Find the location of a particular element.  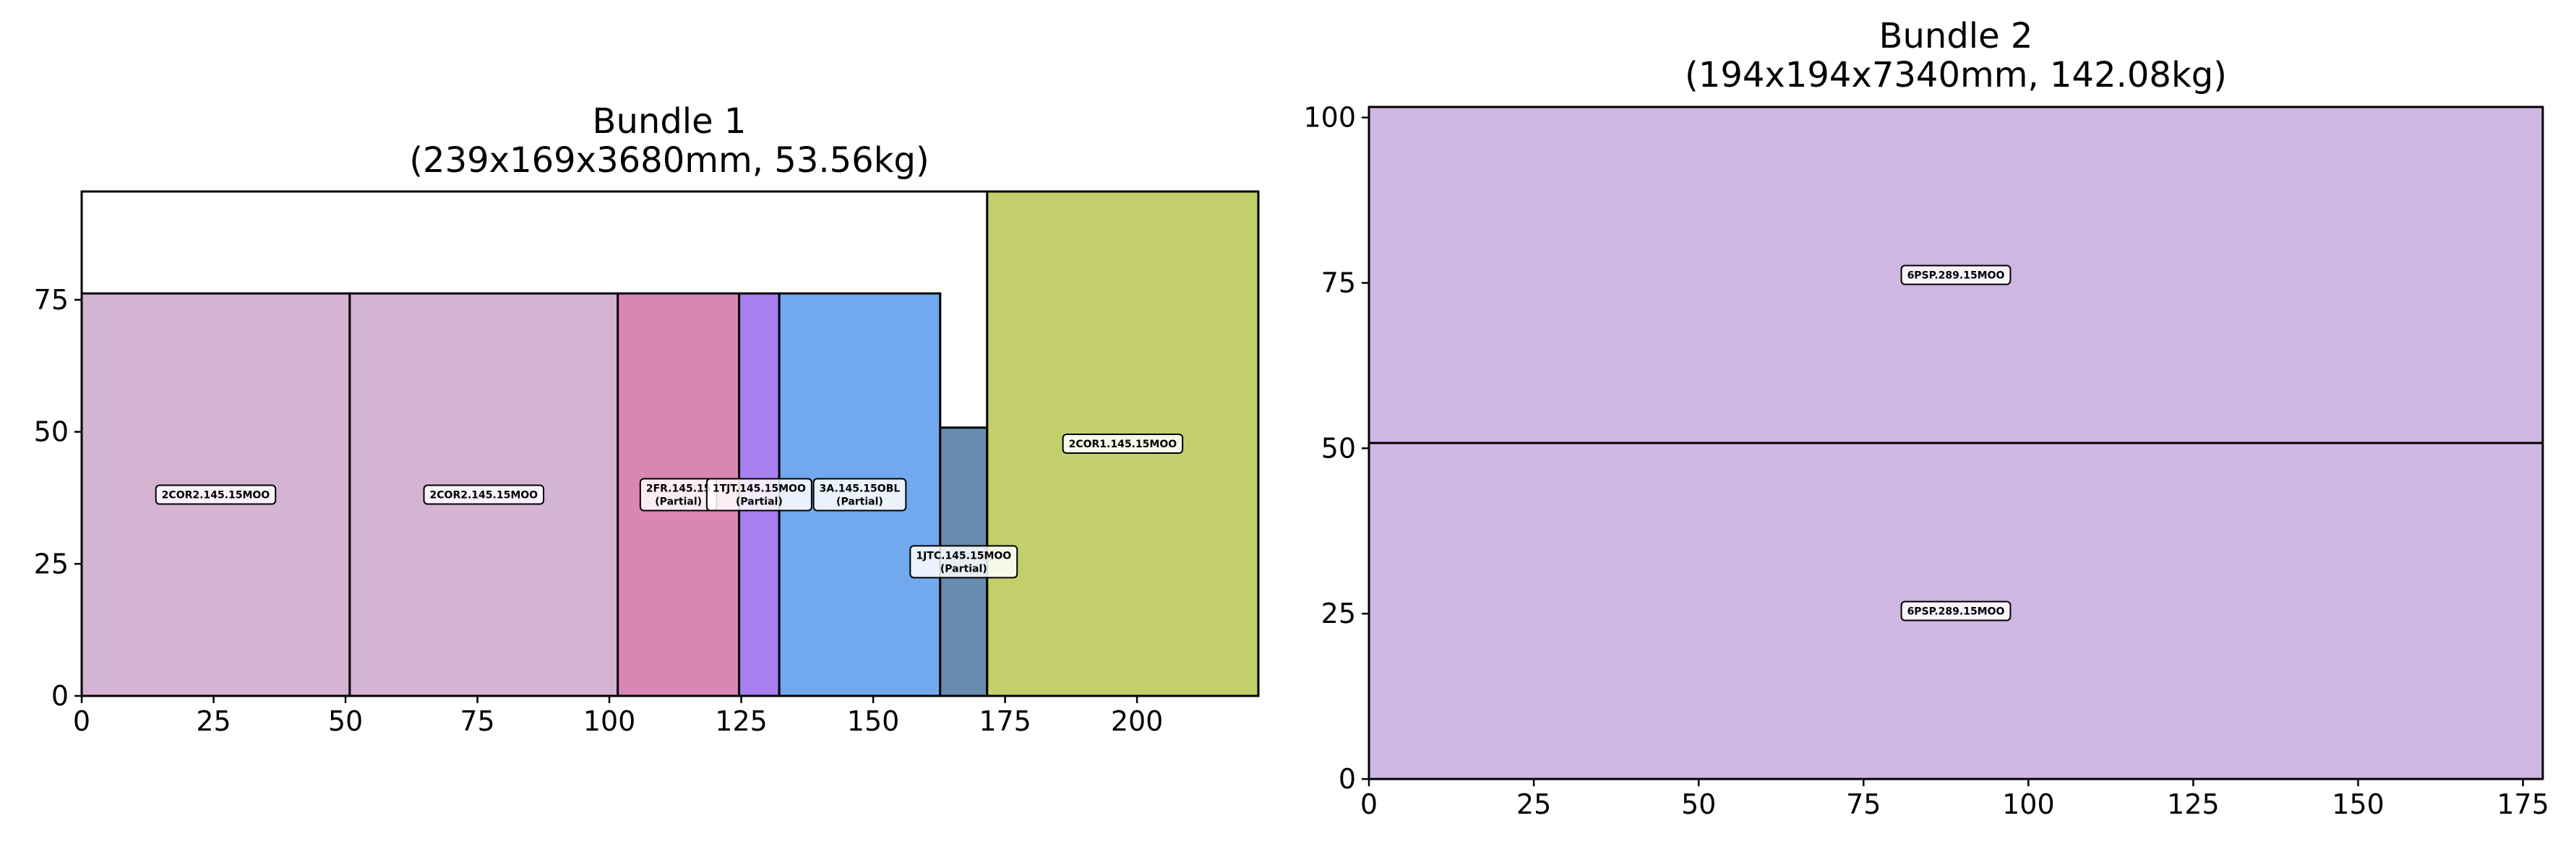

bundle-2-title: Bundle 2 is located at coordinates (1956, 36).